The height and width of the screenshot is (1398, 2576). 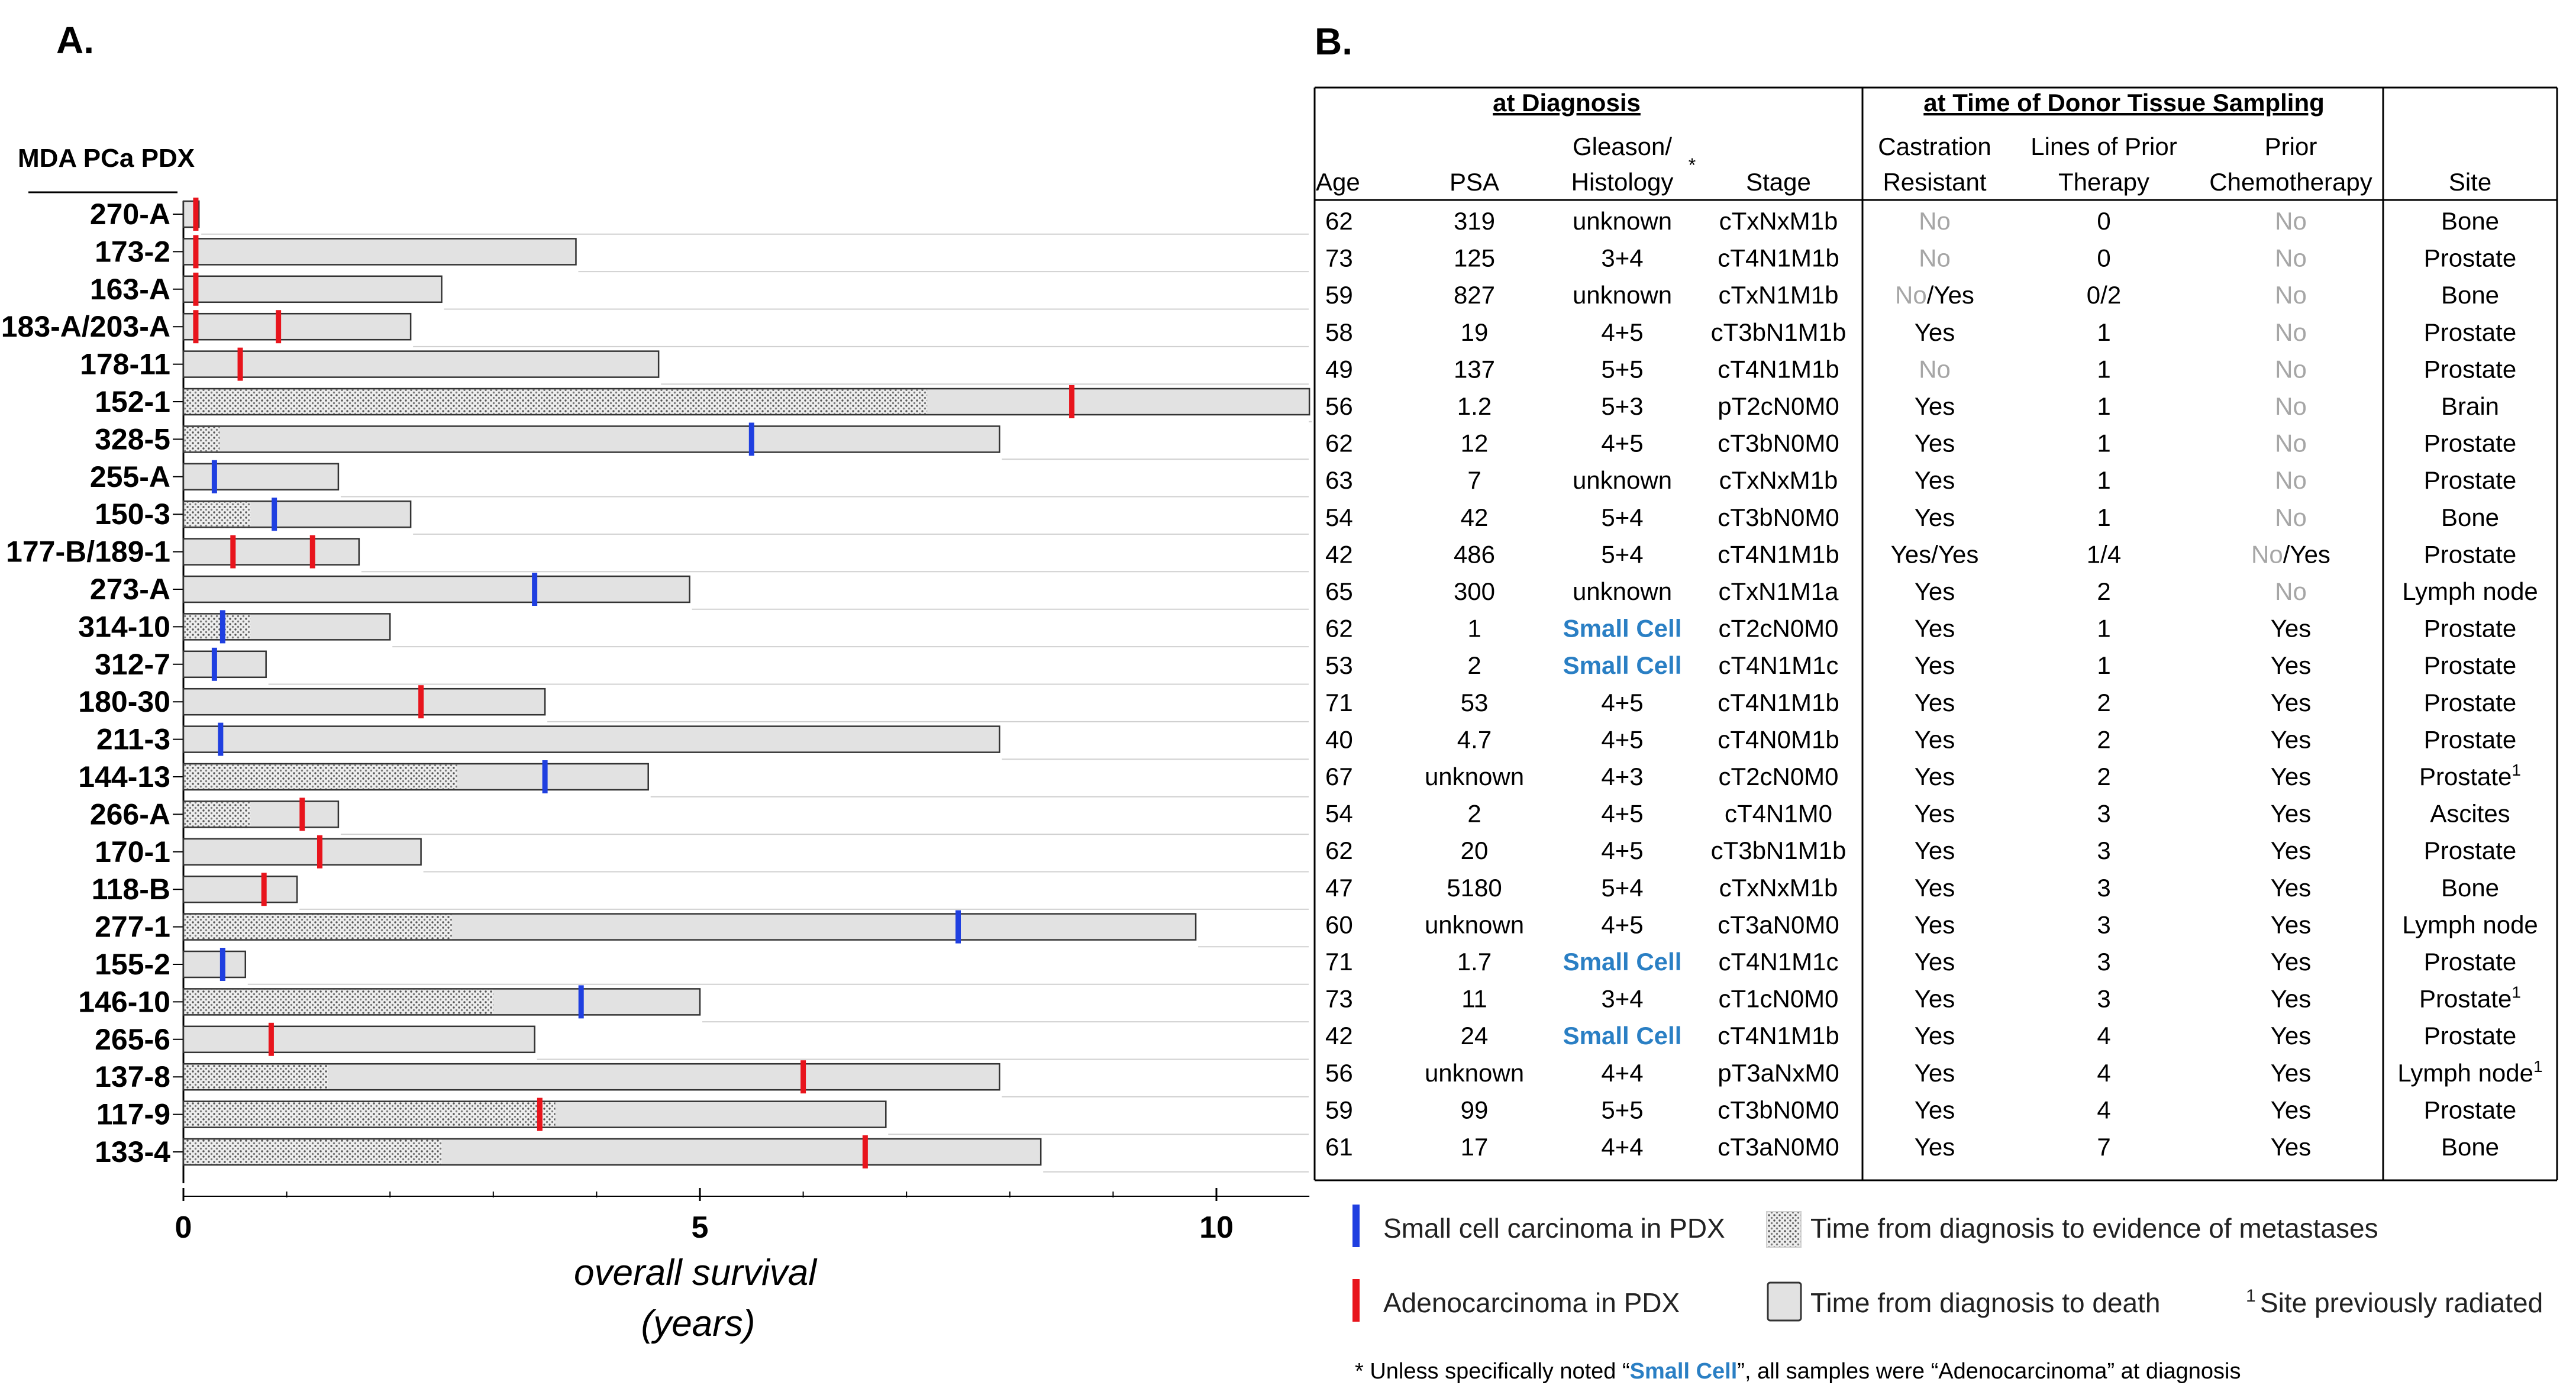 I want to click on header-castration-line2: Resistant, so click(x=1934, y=182).